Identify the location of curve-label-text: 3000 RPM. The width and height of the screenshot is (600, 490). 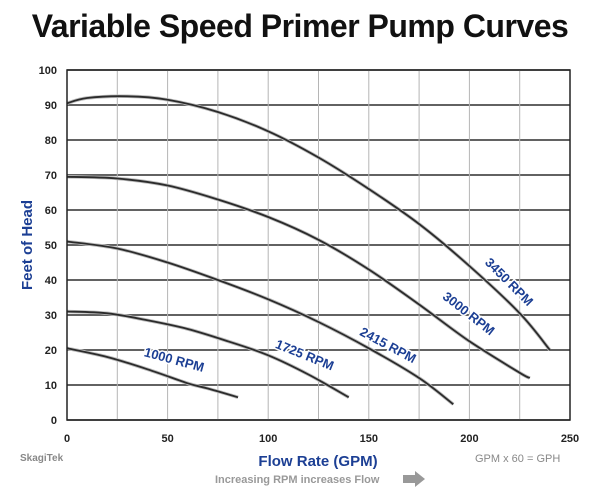
(469, 314).